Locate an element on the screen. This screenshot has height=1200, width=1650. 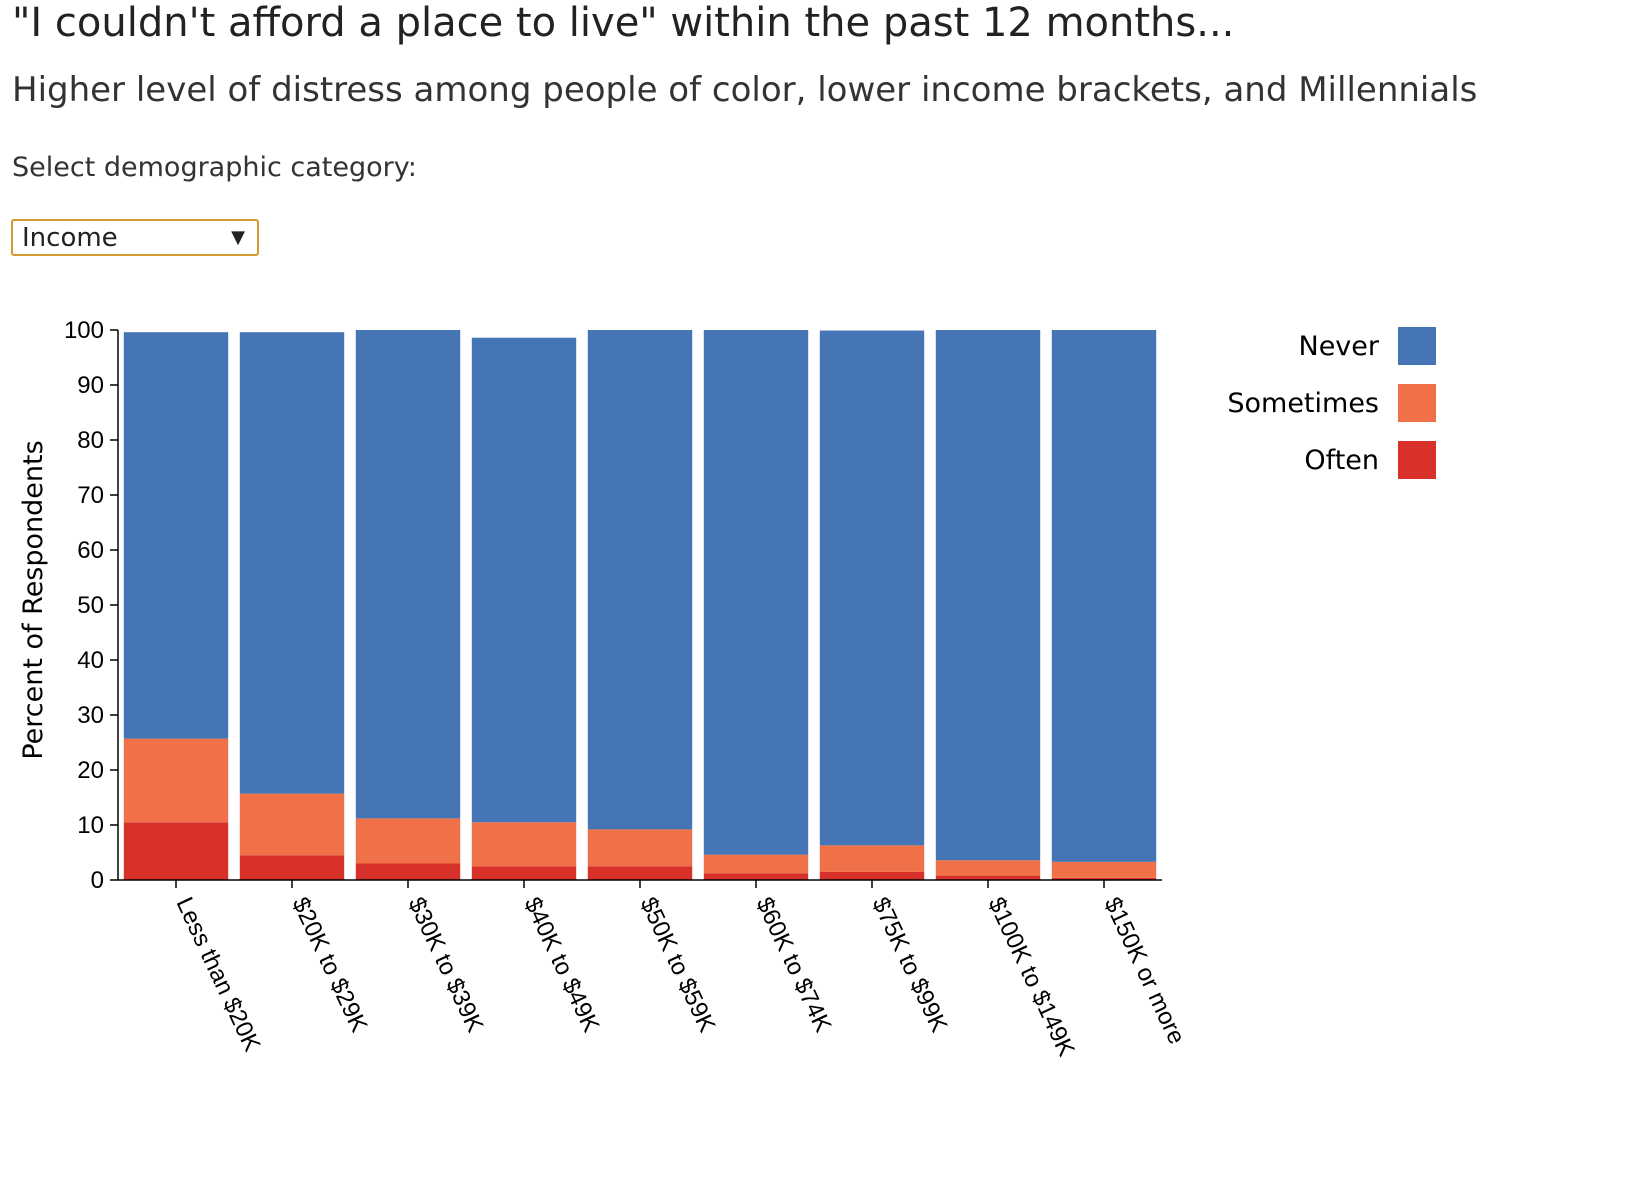
x-tick-label-1: $20K to $29K is located at coordinates (330, 964).